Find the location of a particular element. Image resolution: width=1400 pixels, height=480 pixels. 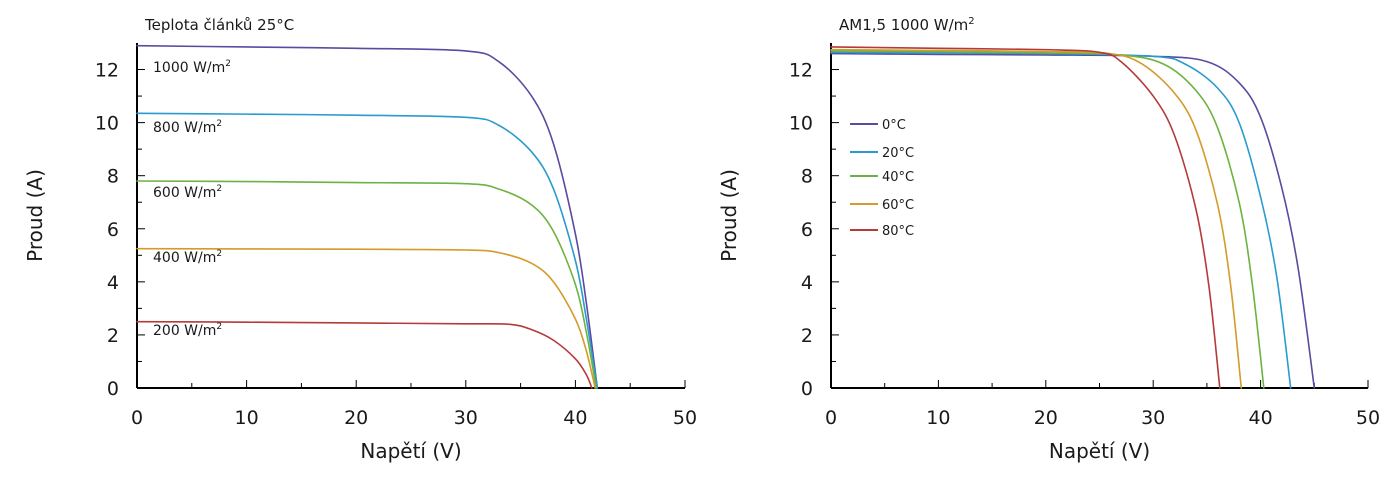

series-label: 200 W/m2 is located at coordinates (187, 330).